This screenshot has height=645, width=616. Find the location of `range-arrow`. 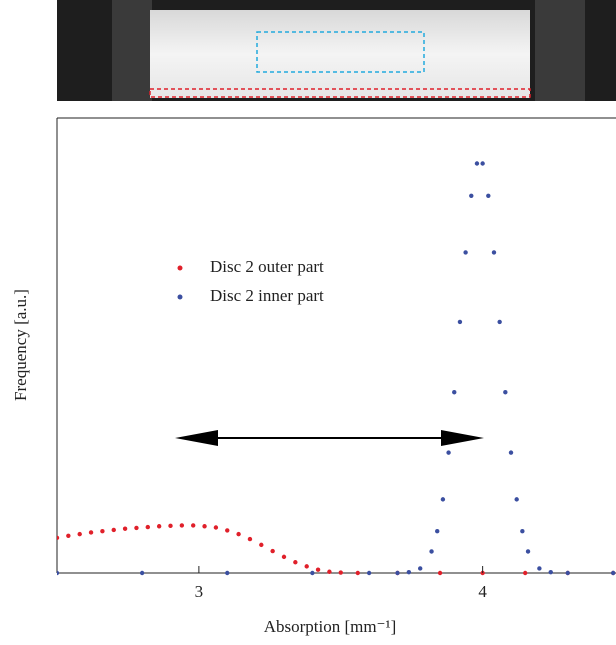

range-arrow is located at coordinates (329, 438).